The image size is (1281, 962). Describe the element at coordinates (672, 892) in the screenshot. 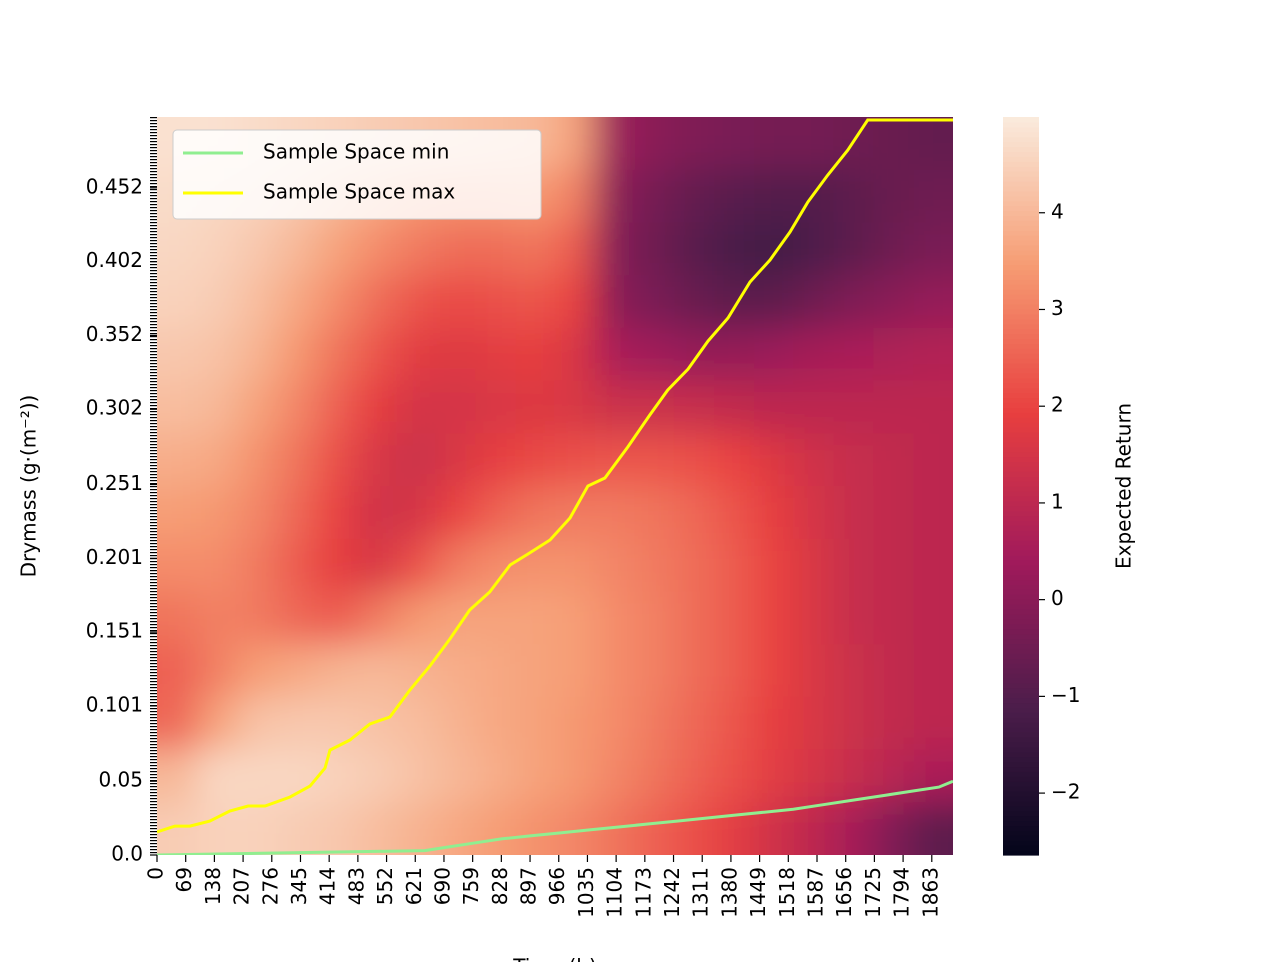

I see `x-tick-label: 1242` at that location.